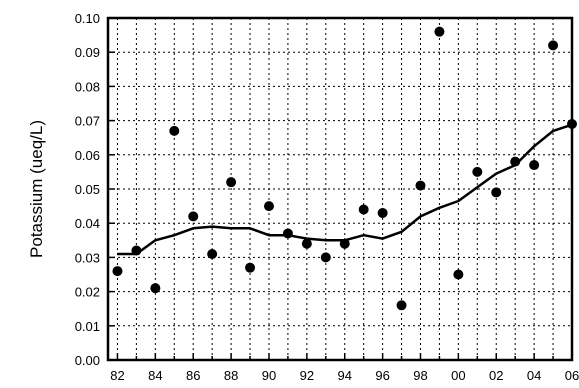 This screenshot has height=388, width=579. I want to click on y-tick-label: 0.03, so click(87, 257).